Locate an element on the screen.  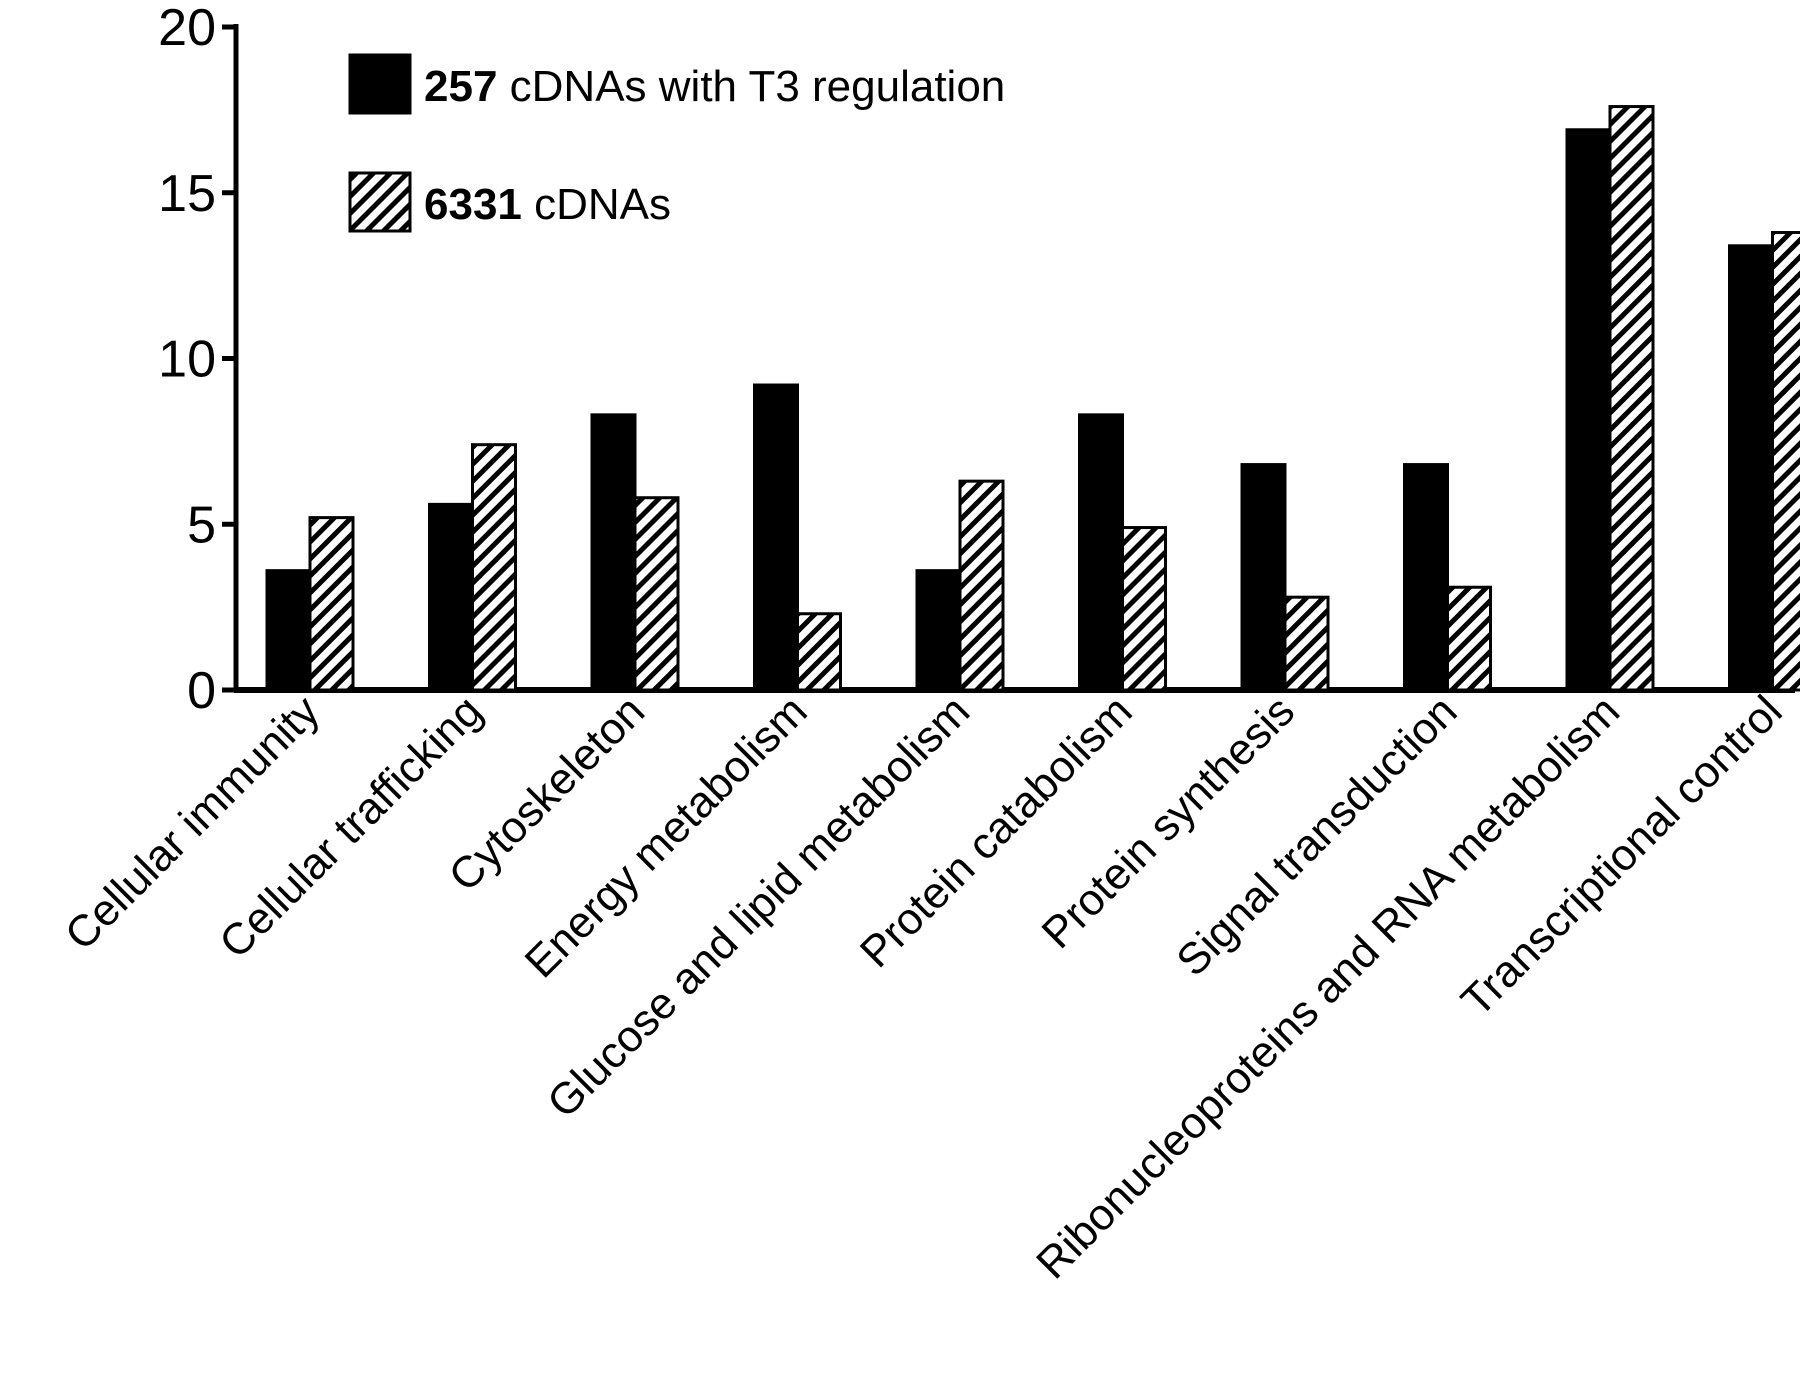
category-label: Signal transduction is located at coordinates (1316, 835).